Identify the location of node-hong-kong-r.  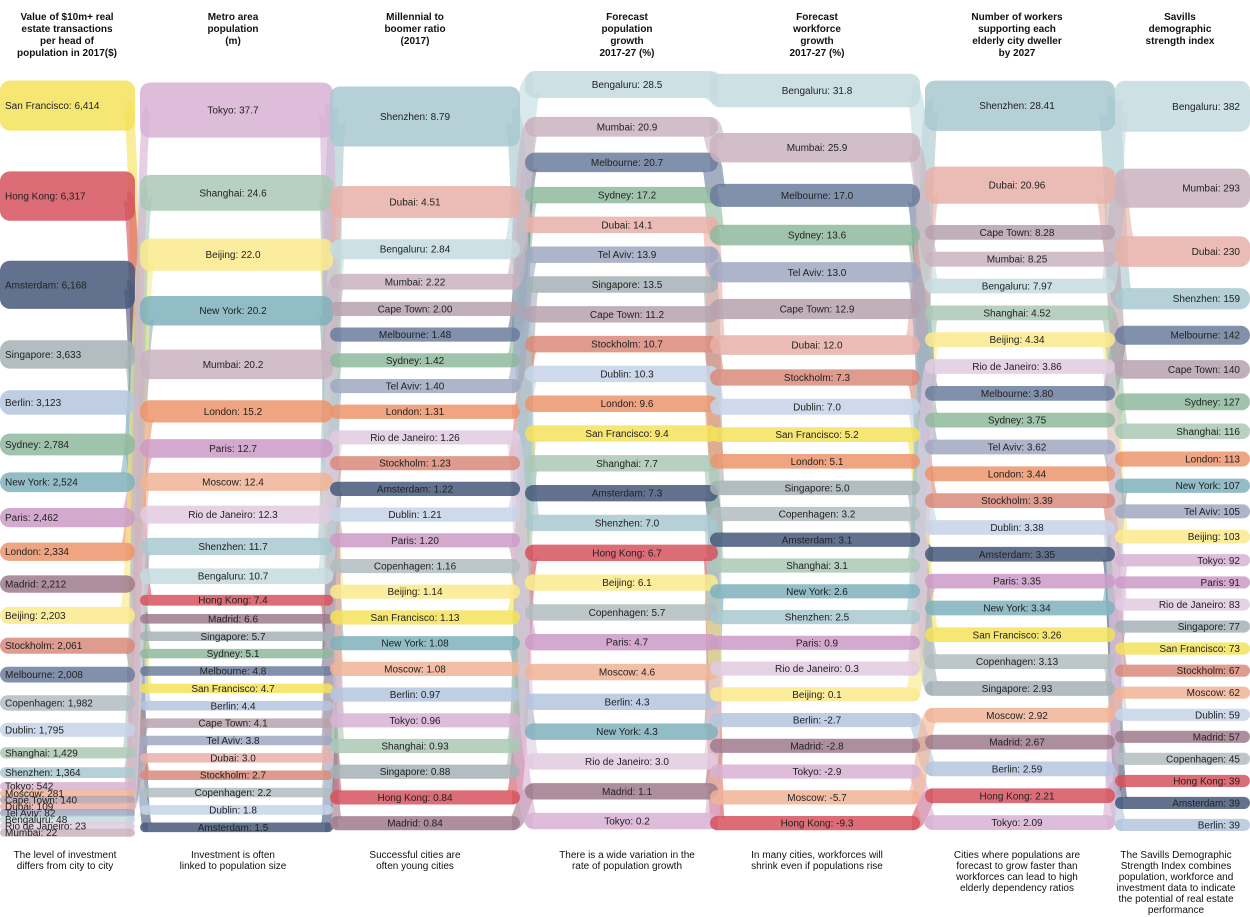
(425, 797).